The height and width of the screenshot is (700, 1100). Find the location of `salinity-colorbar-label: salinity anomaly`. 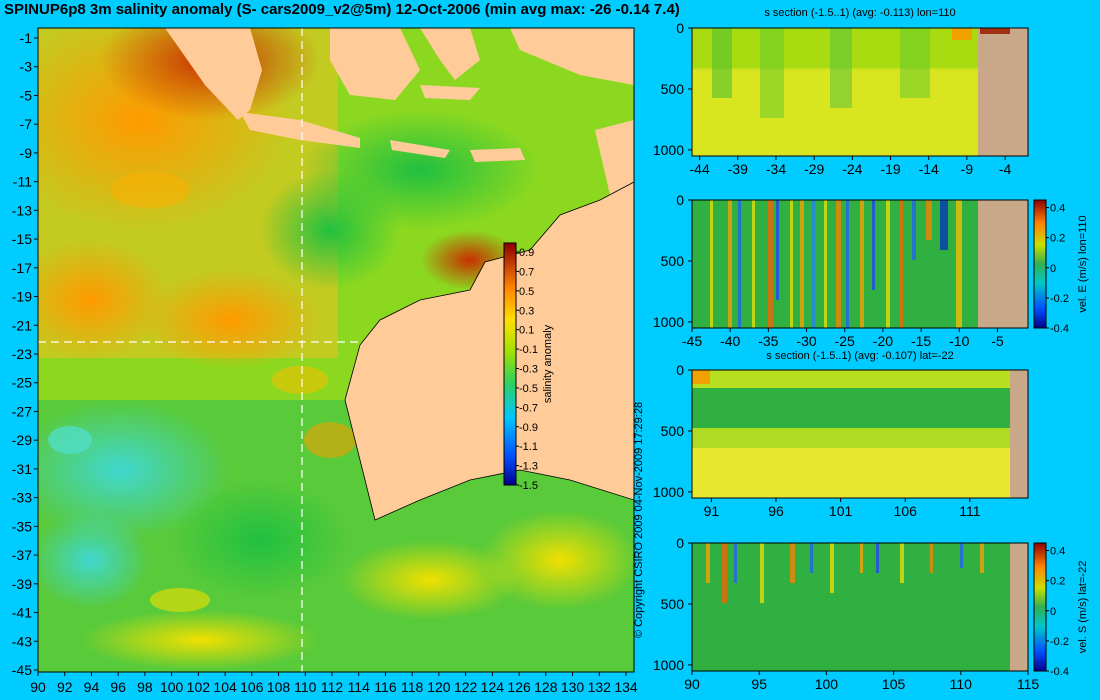

salinity-colorbar-label: salinity anomaly is located at coordinates (548, 363).